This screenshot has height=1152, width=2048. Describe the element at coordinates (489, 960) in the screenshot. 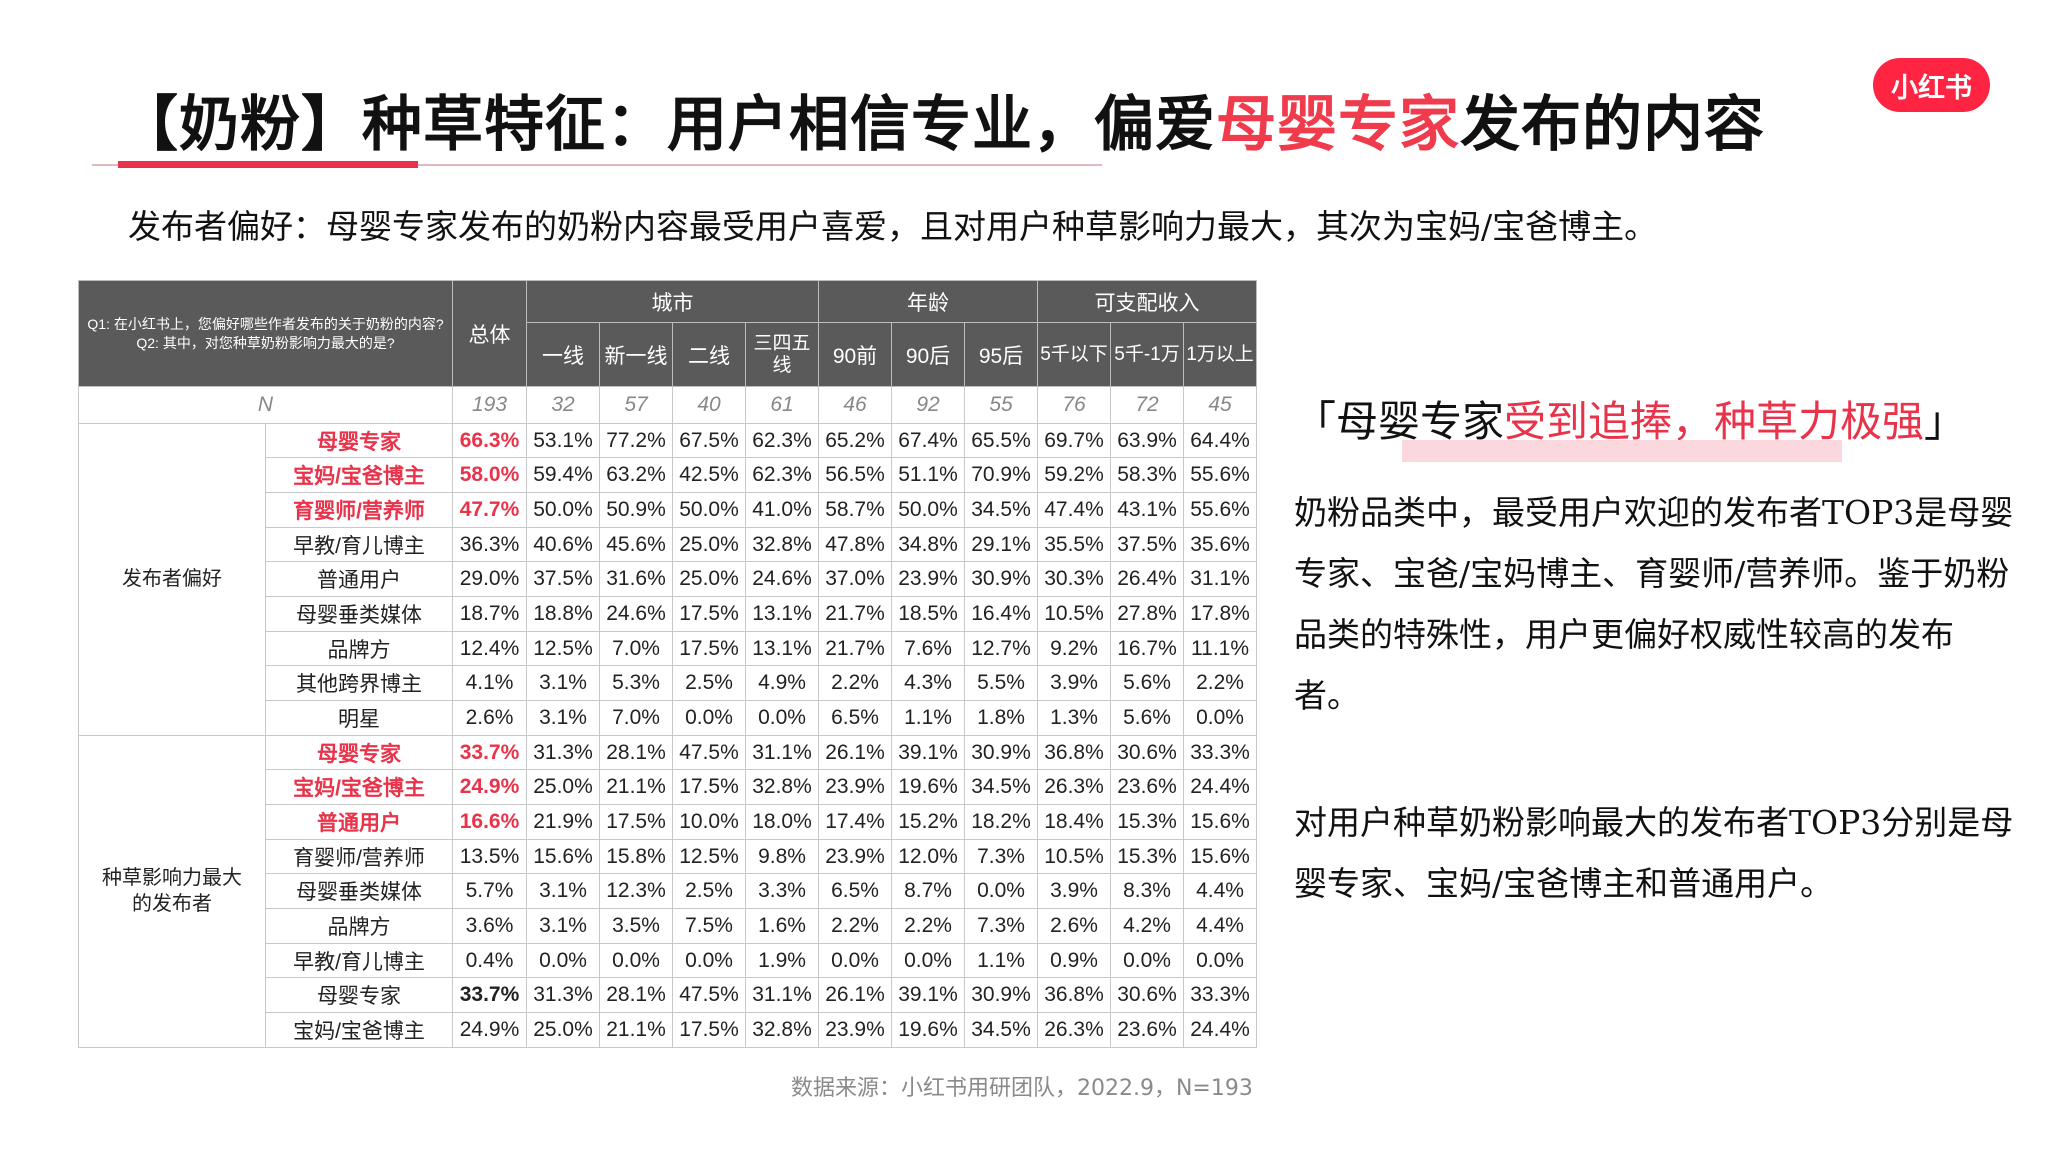

I see `total-cell: 0.4%` at that location.